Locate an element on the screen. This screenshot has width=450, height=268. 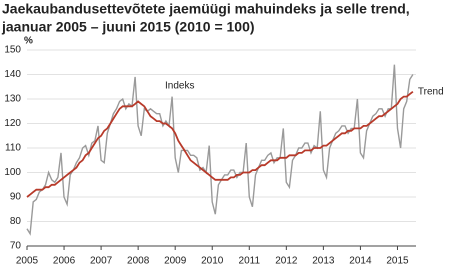
y-tick-label: 100 is located at coordinates (12, 172).